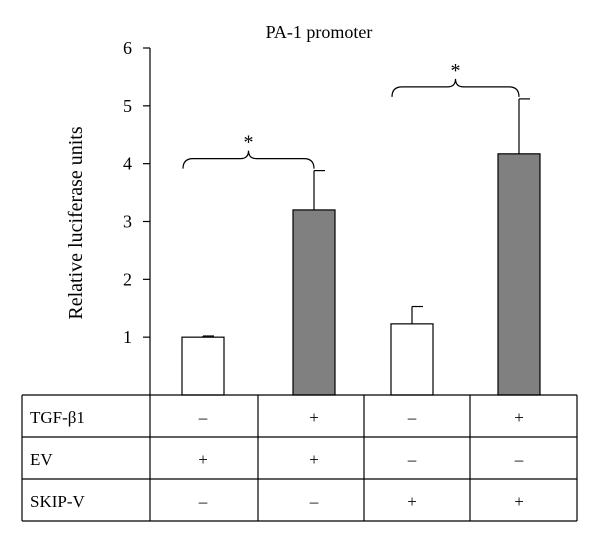 The width and height of the screenshot is (600, 547). I want to click on condition-label: SKIP-V, so click(58, 501).